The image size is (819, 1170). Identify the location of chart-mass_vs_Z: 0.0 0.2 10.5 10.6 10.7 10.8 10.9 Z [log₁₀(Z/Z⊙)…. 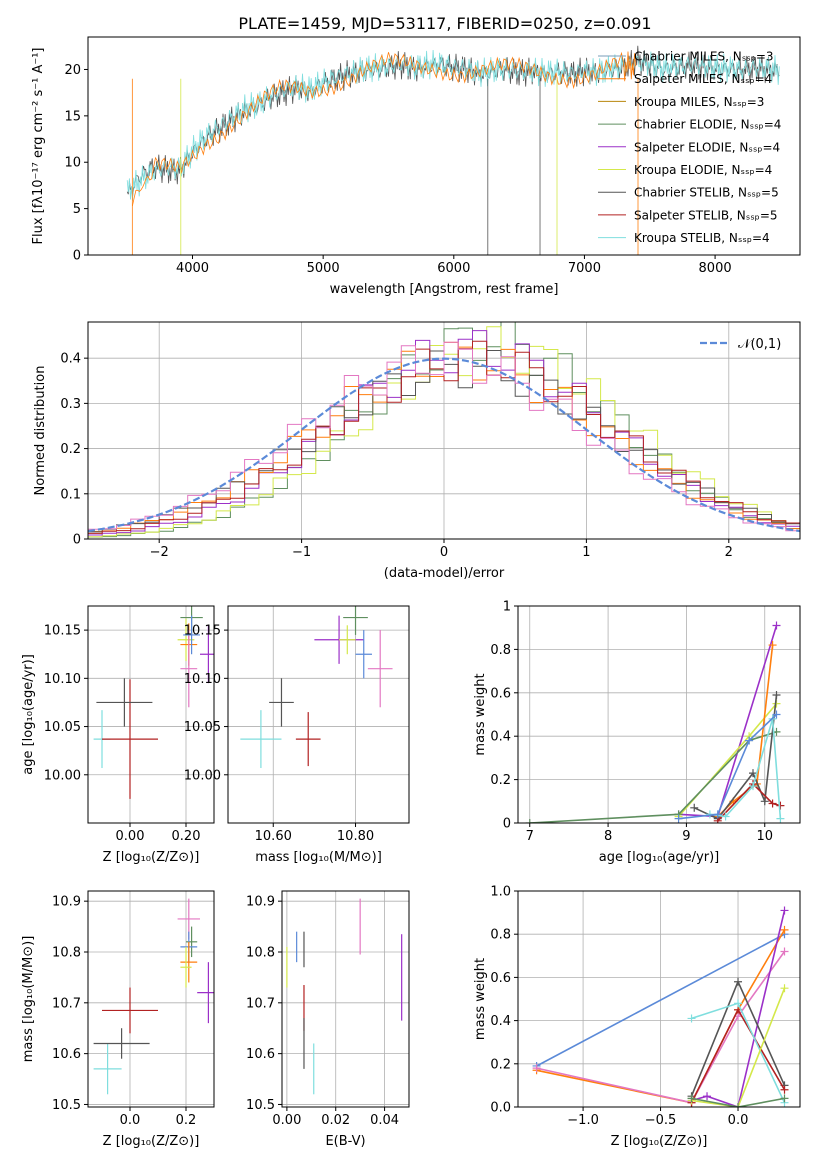
(118, 1019).